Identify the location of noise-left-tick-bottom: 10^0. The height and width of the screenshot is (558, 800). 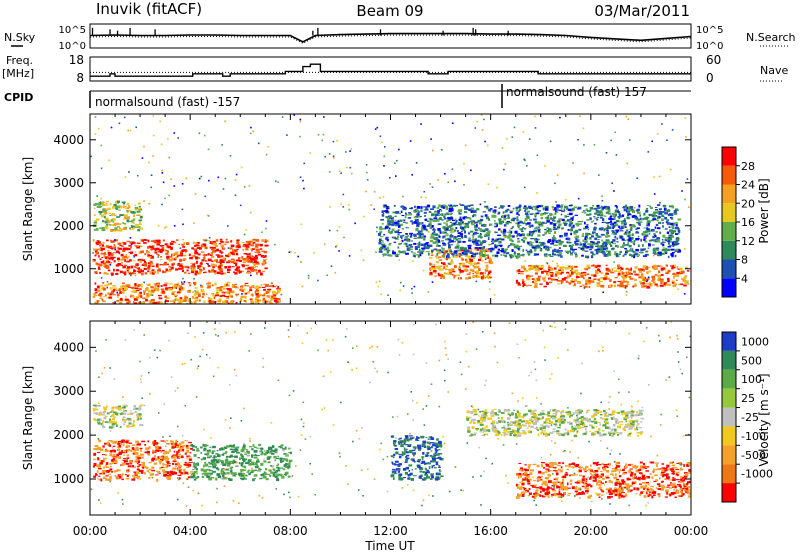
(72, 46).